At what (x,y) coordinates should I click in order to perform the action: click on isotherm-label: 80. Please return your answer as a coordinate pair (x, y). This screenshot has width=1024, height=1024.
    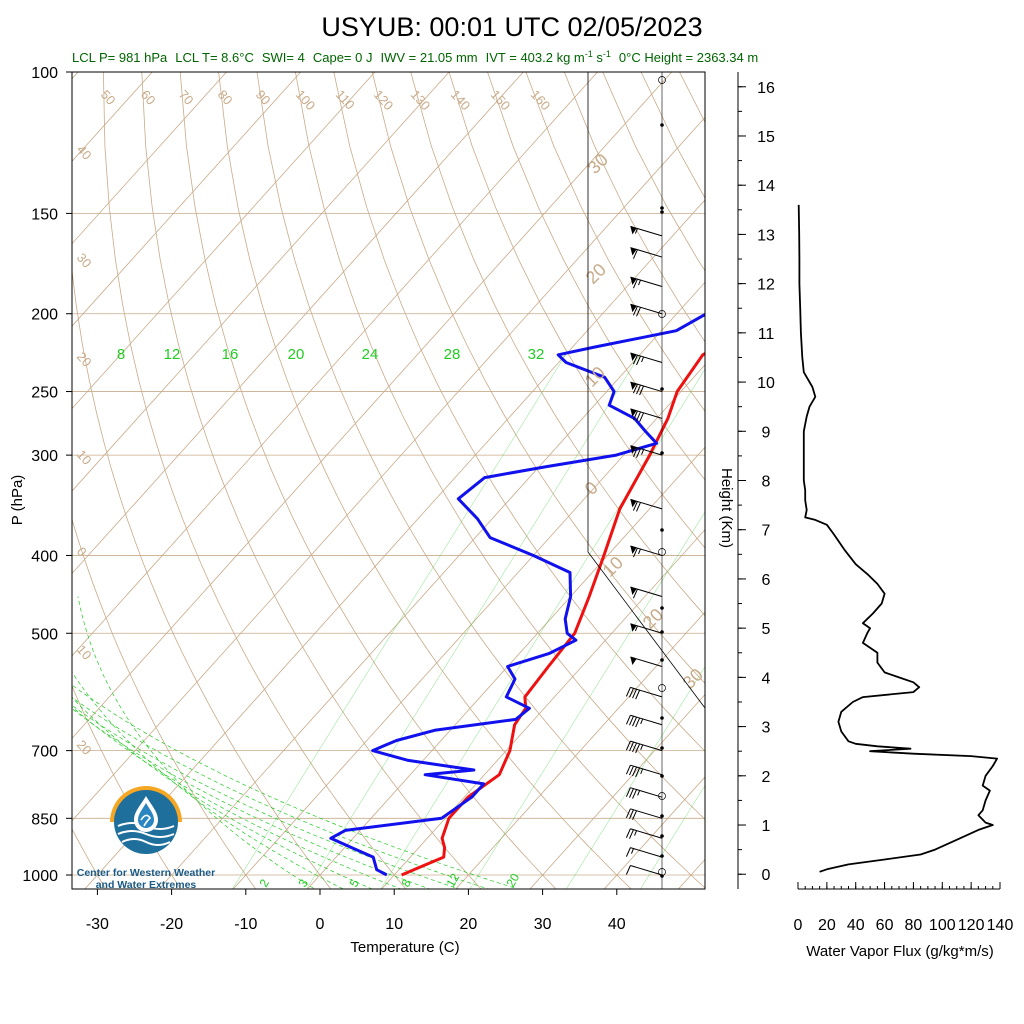
    Looking at the image, I should click on (225, 97).